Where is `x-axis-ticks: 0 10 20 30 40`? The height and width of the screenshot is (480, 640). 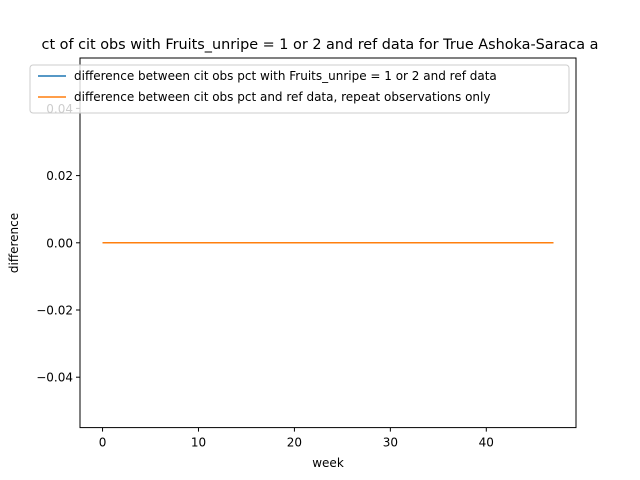 x-axis-ticks: 0 10 20 30 40 is located at coordinates (296, 438).